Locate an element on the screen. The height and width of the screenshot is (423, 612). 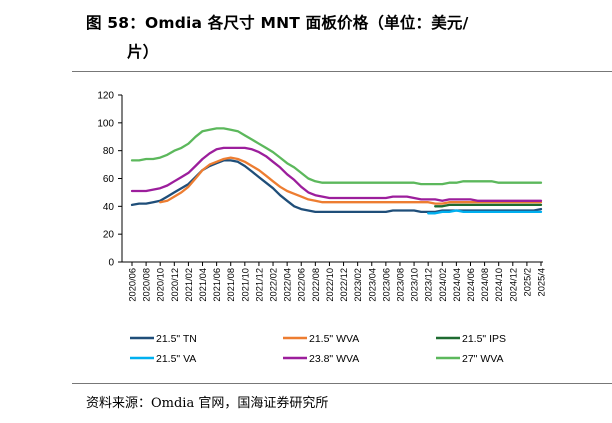
x-tick-label: 2024/12 is located at coordinates (513, 285).